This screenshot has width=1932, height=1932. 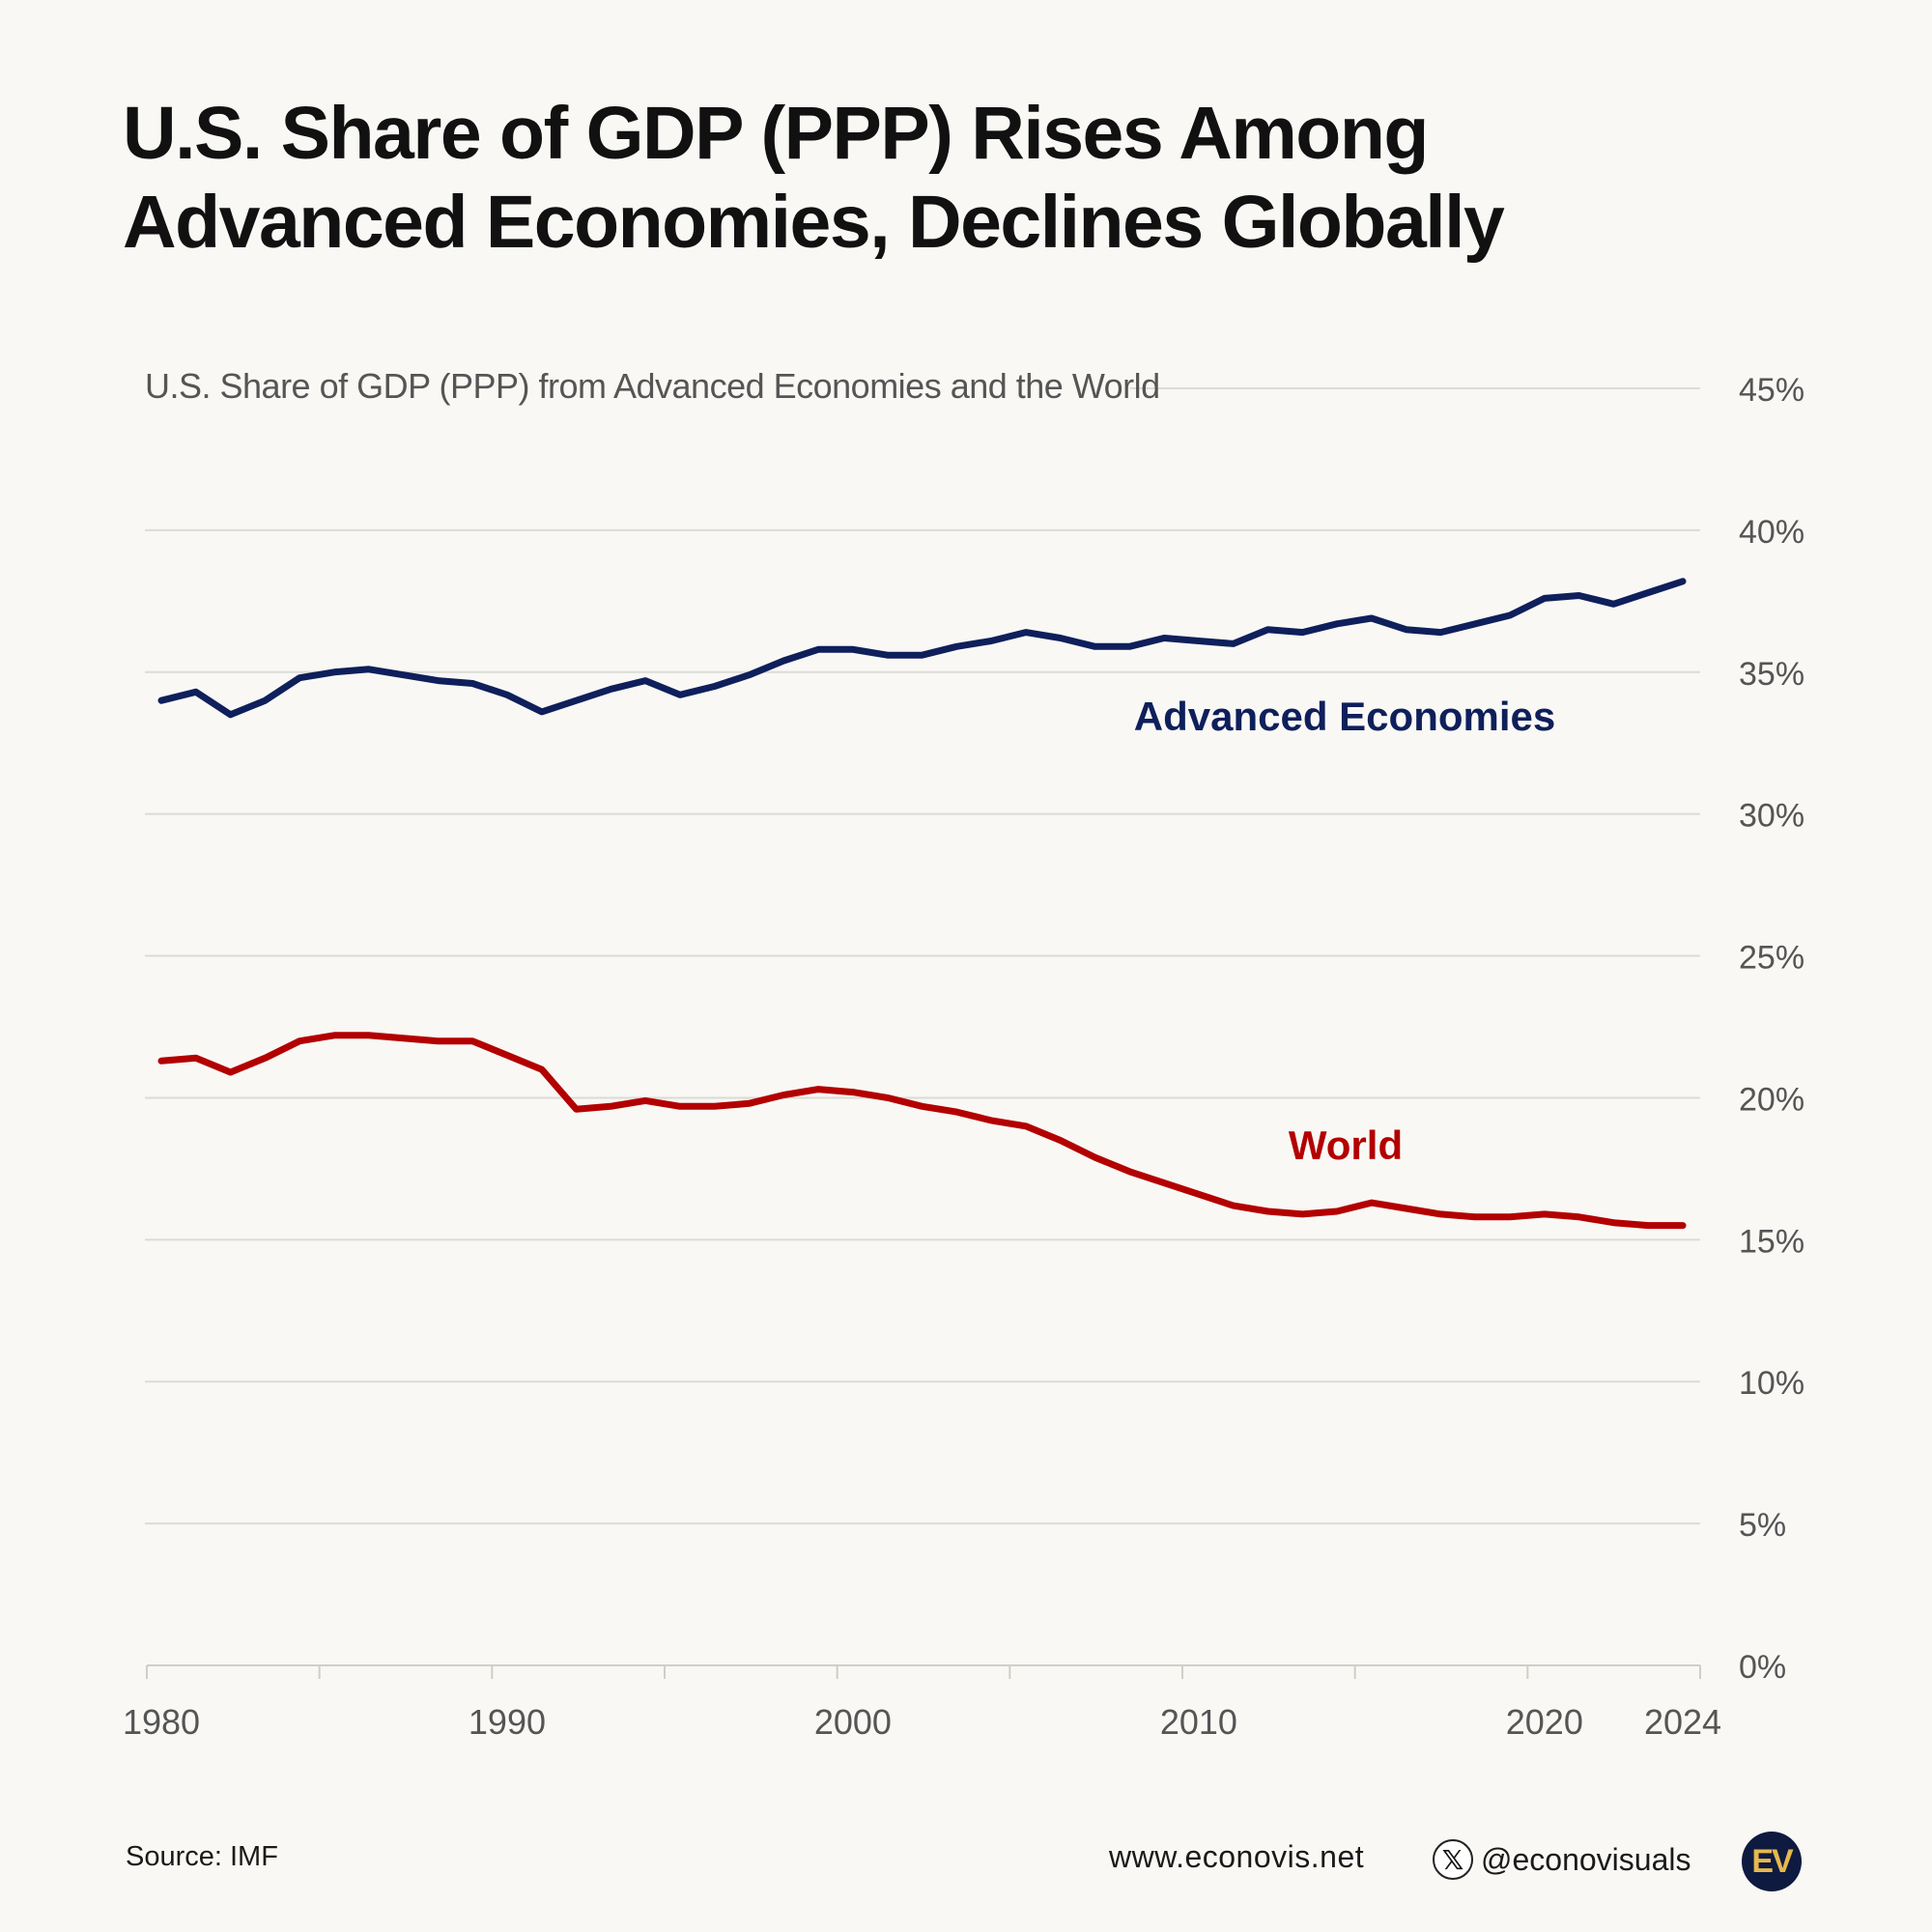 I want to click on x-tick-label: 2020, so click(x=1544, y=1722).